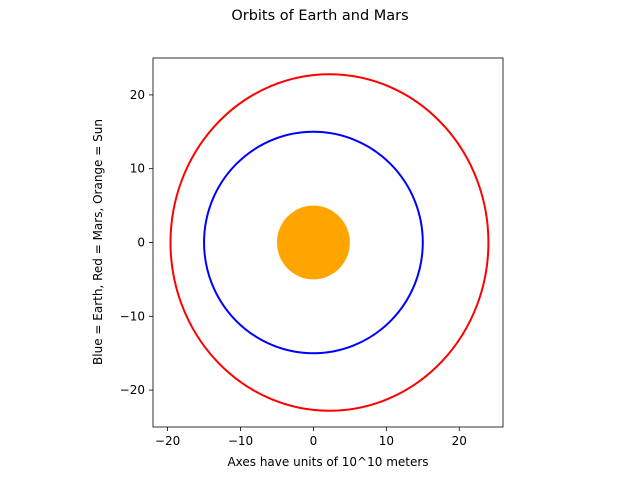 Image resolution: width=640 pixels, height=480 pixels. I want to click on x-axis-label: Axes have units of 10^10 meters, so click(328, 462).